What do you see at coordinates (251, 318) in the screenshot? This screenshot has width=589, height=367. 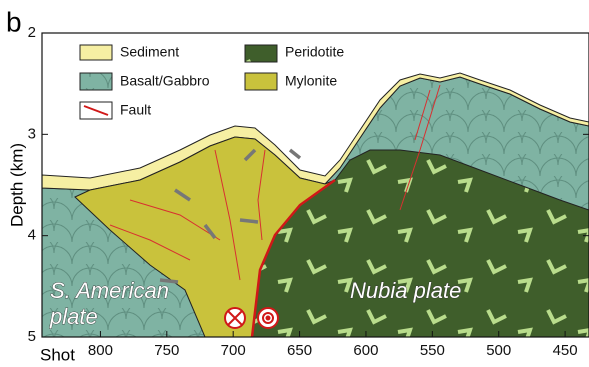 I see `motion-symbols` at bounding box center [251, 318].